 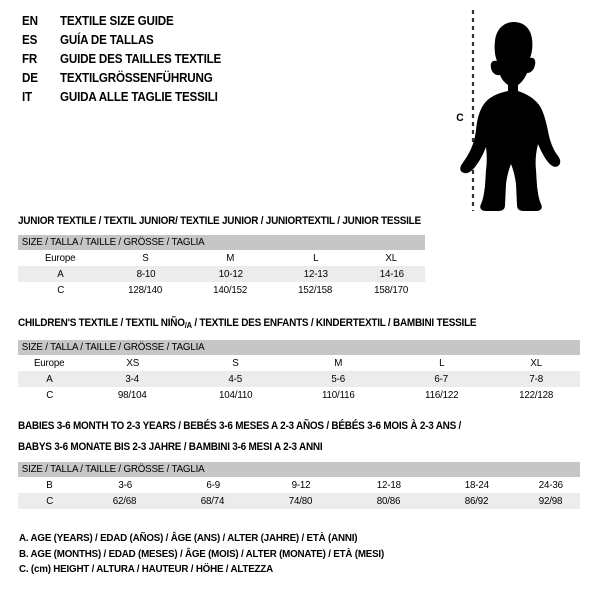 What do you see at coordinates (441, 395) in the screenshot?
I see `table-cell: 116/122` at bounding box center [441, 395].